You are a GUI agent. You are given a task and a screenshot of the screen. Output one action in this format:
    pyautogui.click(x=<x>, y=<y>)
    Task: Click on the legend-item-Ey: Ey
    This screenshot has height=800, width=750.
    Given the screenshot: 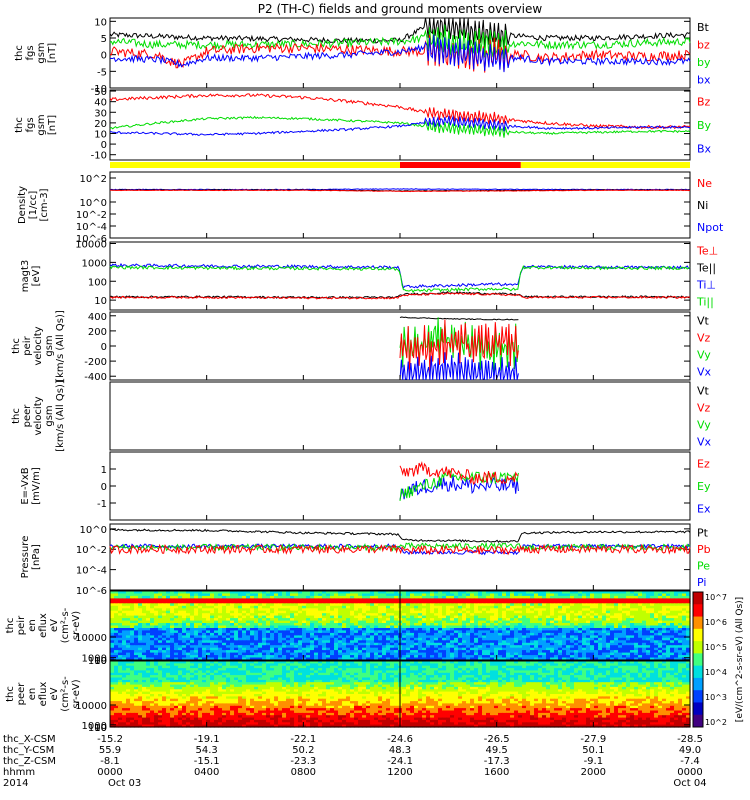 What is the action you would take?
    pyautogui.click(x=704, y=486)
    